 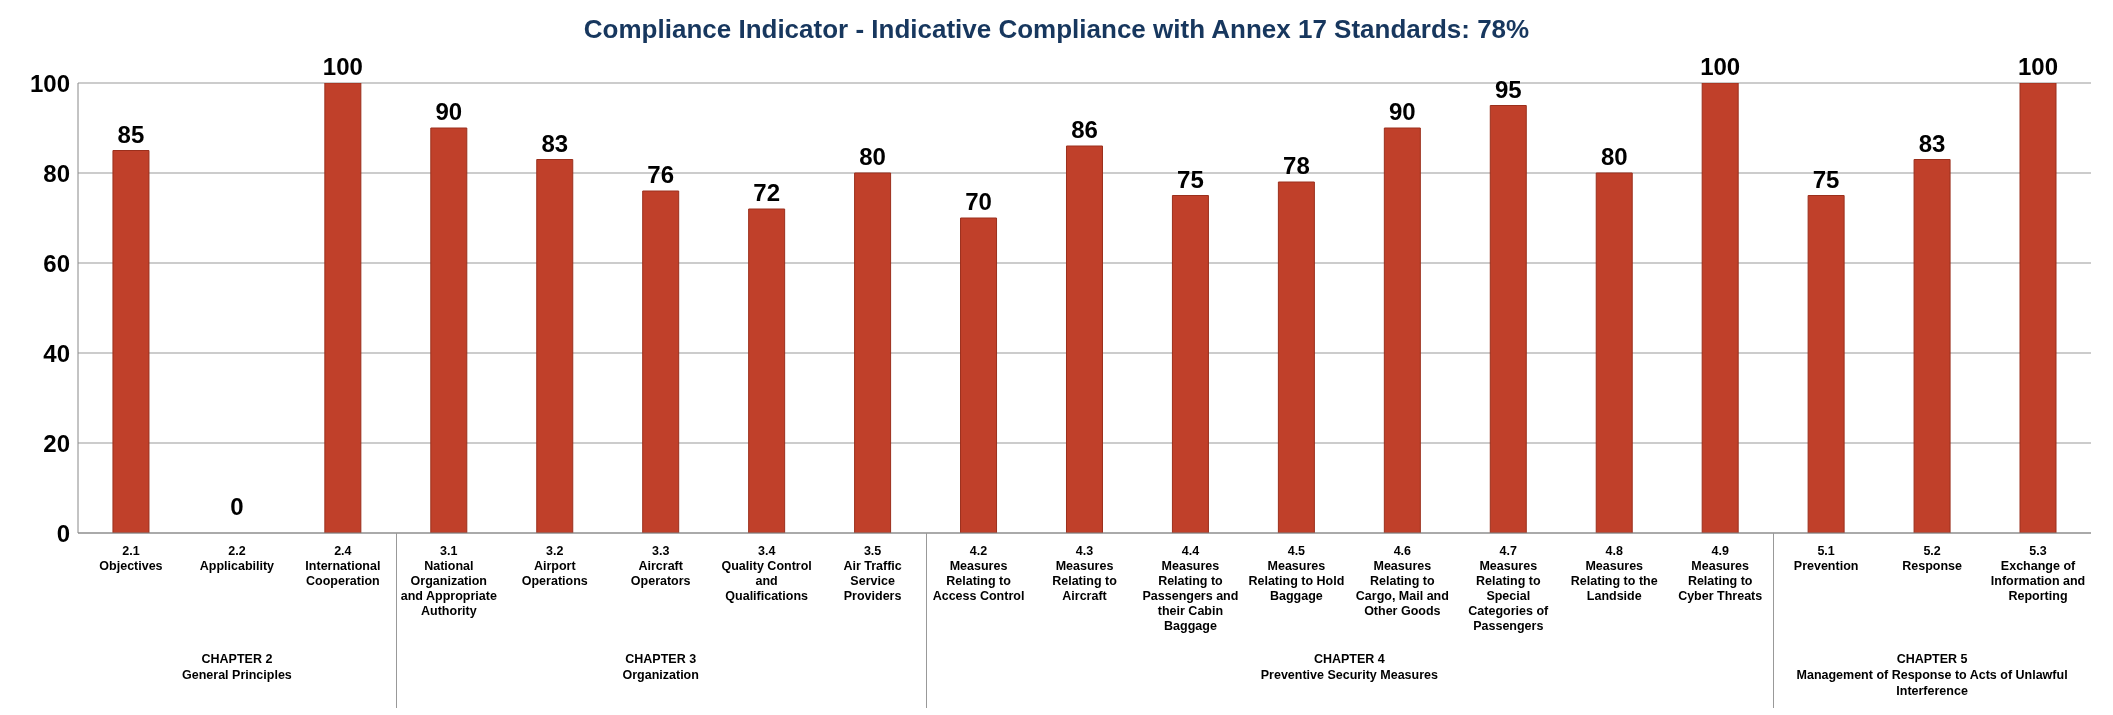 What do you see at coordinates (56, 263) in the screenshot?
I see `y-tick-label: 60` at bounding box center [56, 263].